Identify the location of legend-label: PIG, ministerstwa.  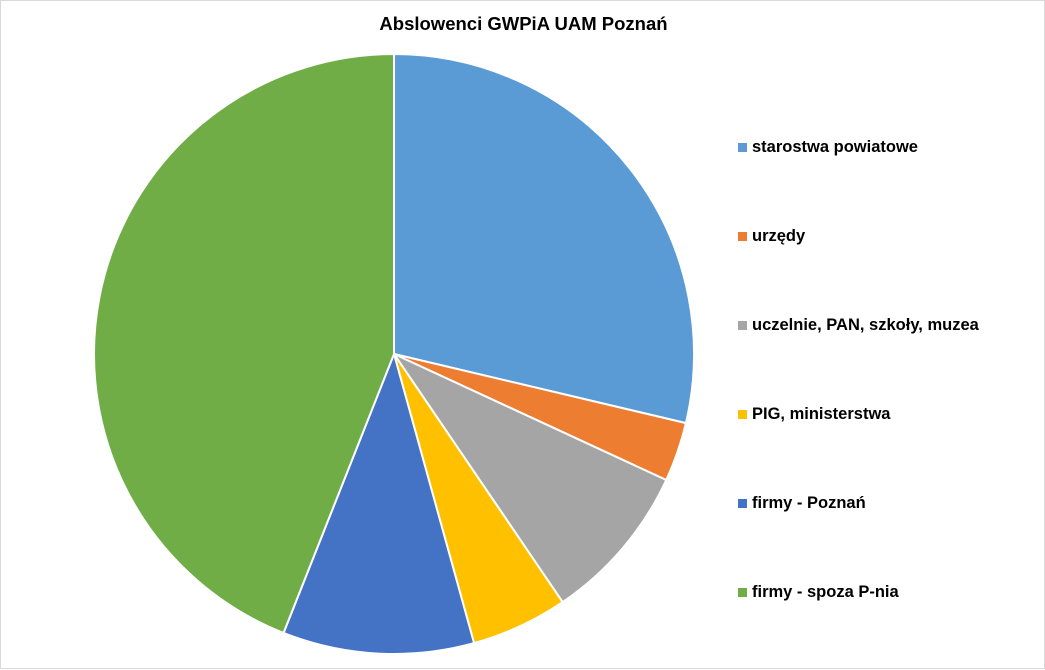
(821, 414).